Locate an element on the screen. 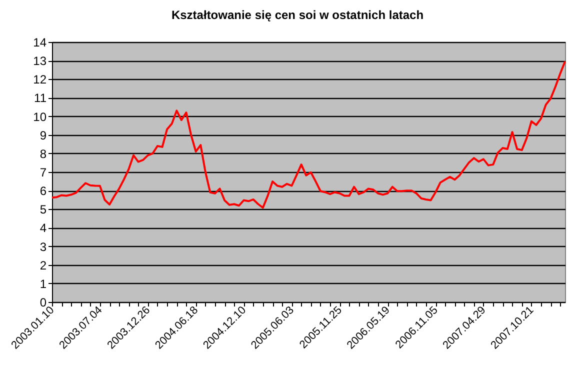 This screenshot has width=570, height=383. y-tick-label: 13 is located at coordinates (40, 61).